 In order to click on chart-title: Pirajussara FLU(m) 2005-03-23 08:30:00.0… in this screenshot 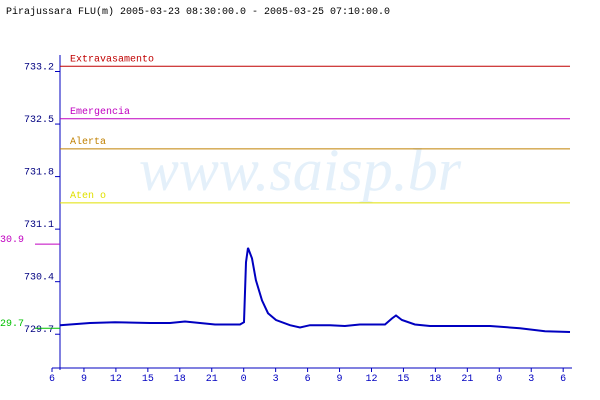, I will do `click(198, 12)`.